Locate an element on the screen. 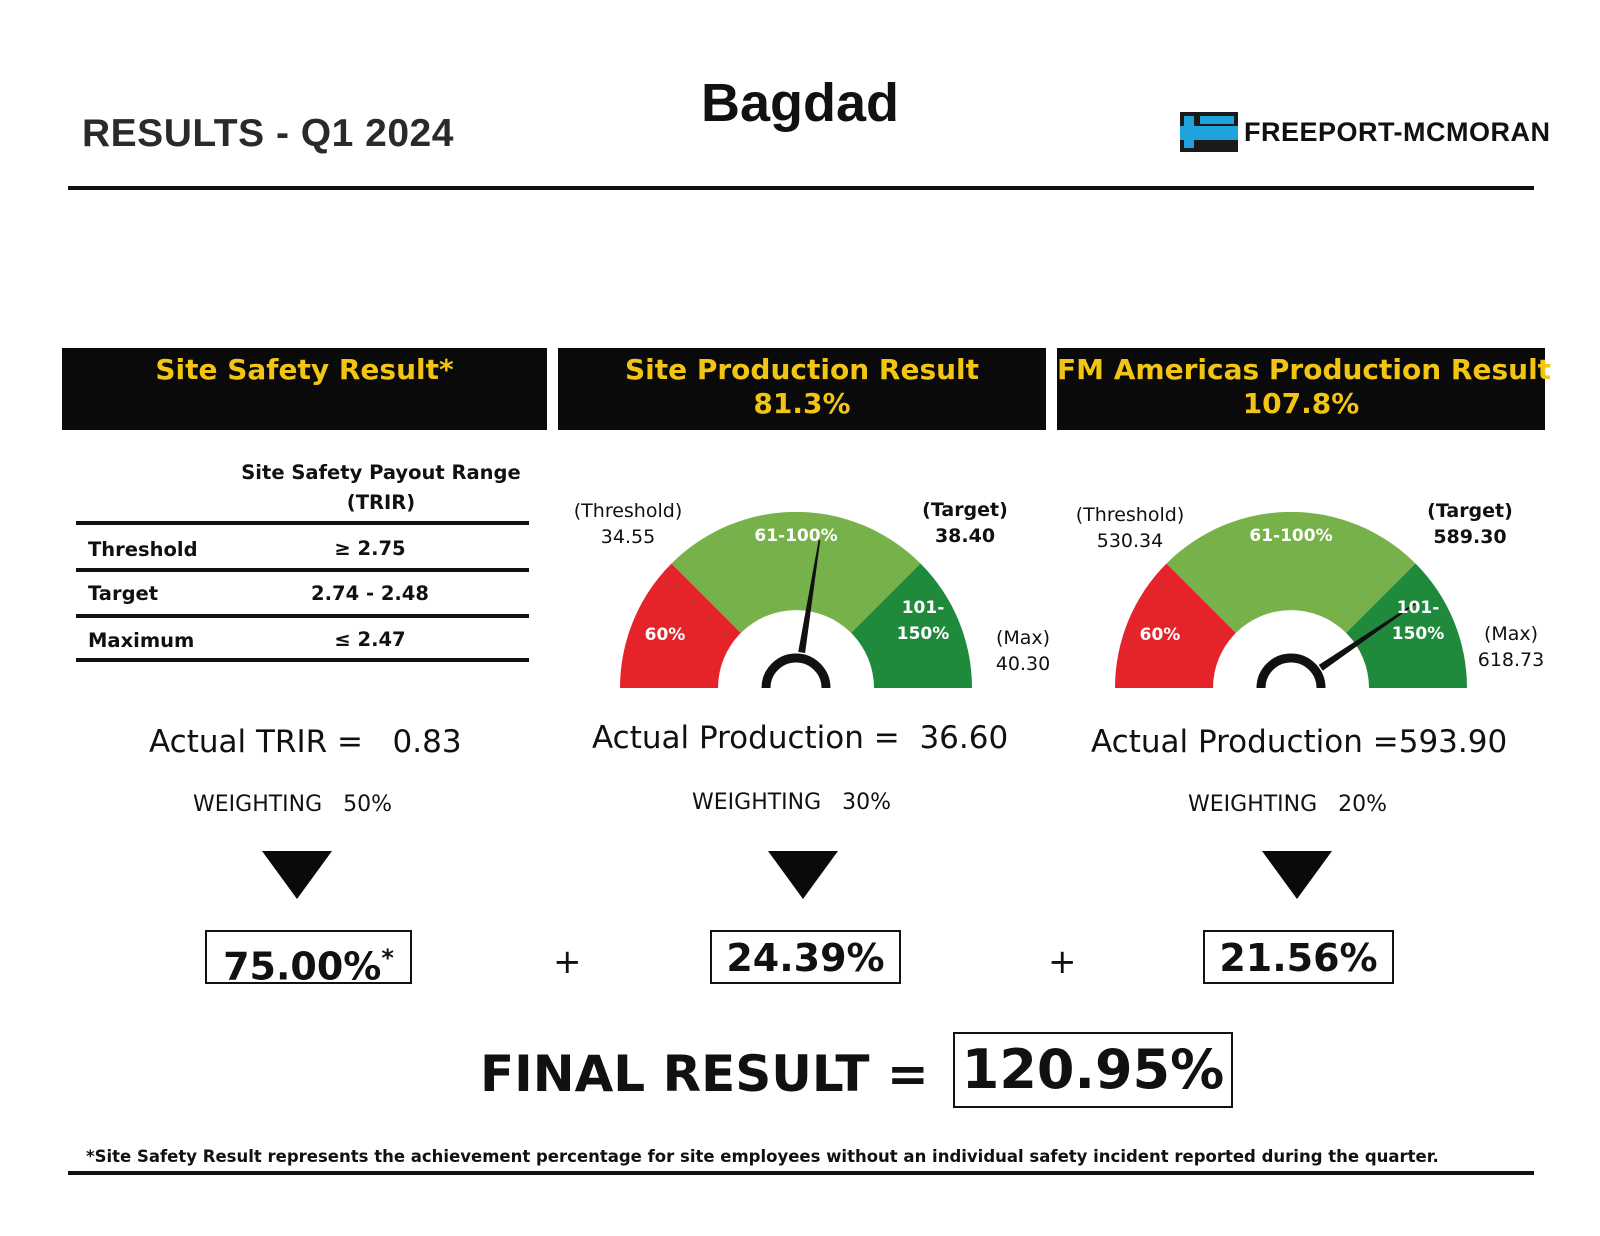 The height and width of the screenshot is (1236, 1600). actual-americas-production: Actual Production =593.90 is located at coordinates (1299, 742).